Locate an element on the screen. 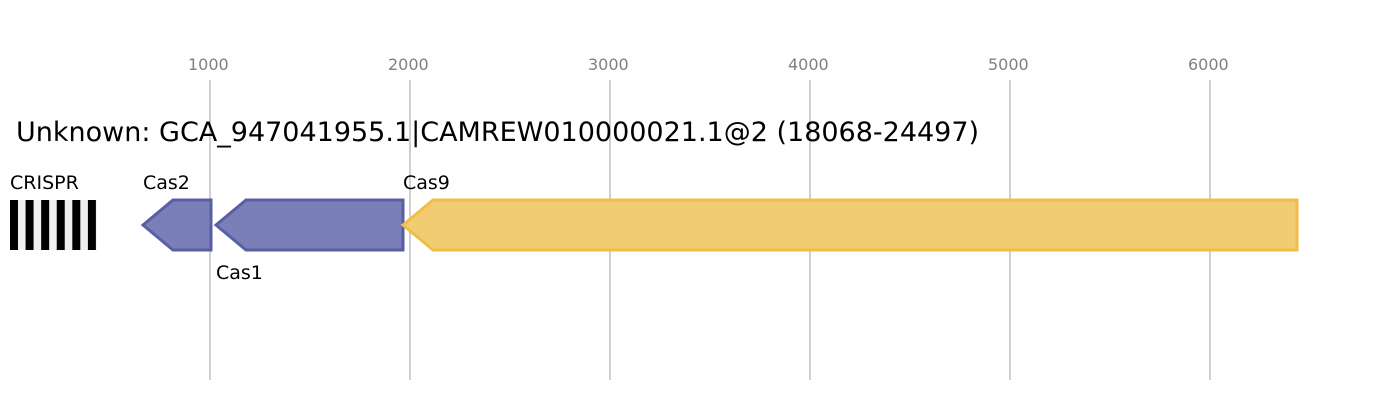  tick-label: 1000 is located at coordinates (208, 64).